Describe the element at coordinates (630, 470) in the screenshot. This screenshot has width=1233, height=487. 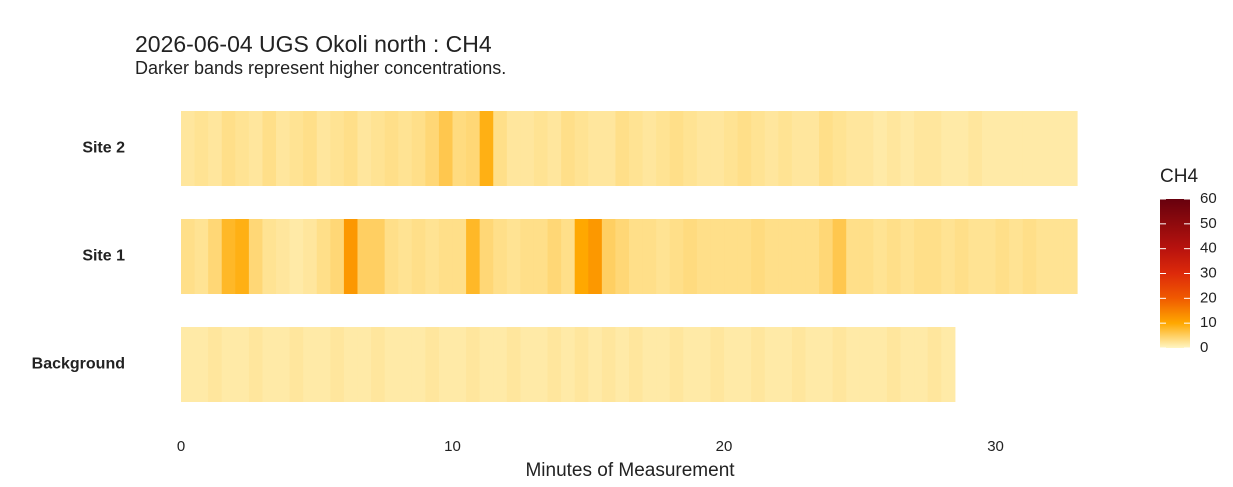
I see `x-axis-title: Minutes of Measurement` at that location.